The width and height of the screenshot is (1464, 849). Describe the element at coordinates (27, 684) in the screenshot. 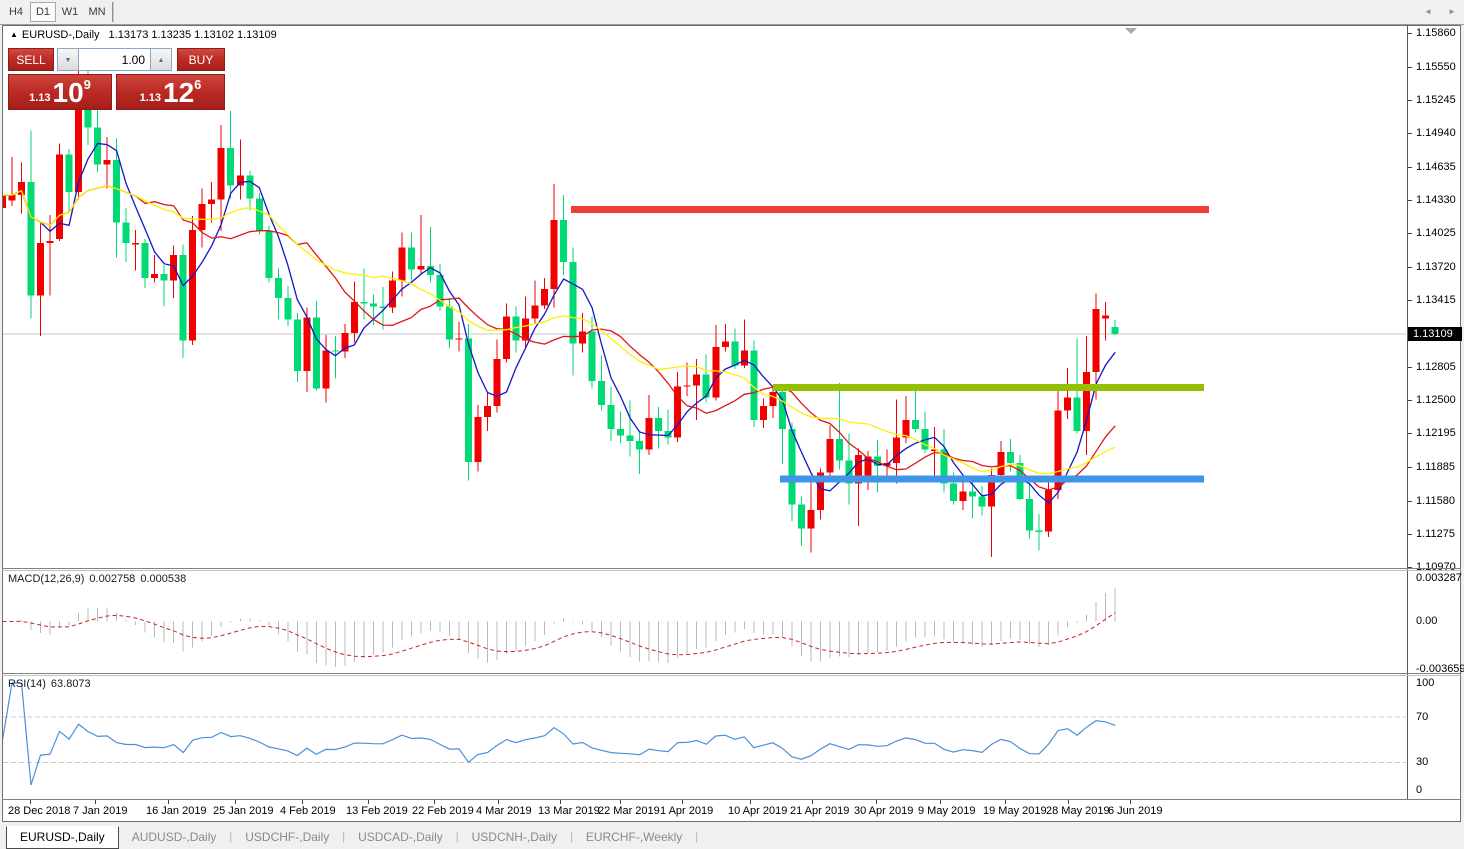

I see `rsi-name: RSI(14)` at that location.